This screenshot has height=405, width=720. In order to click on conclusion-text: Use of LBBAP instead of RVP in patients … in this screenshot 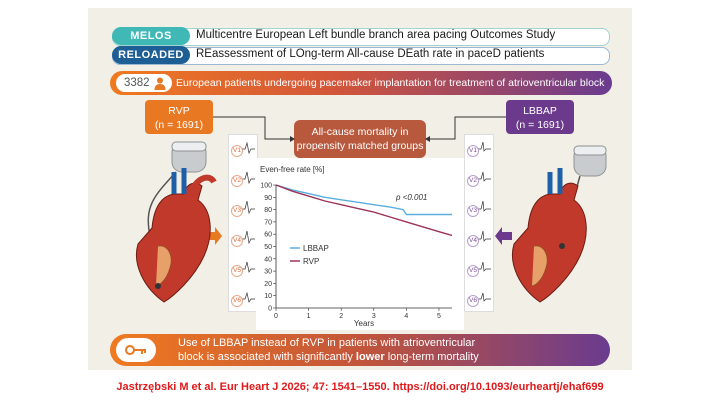, I will do `click(388, 350)`.